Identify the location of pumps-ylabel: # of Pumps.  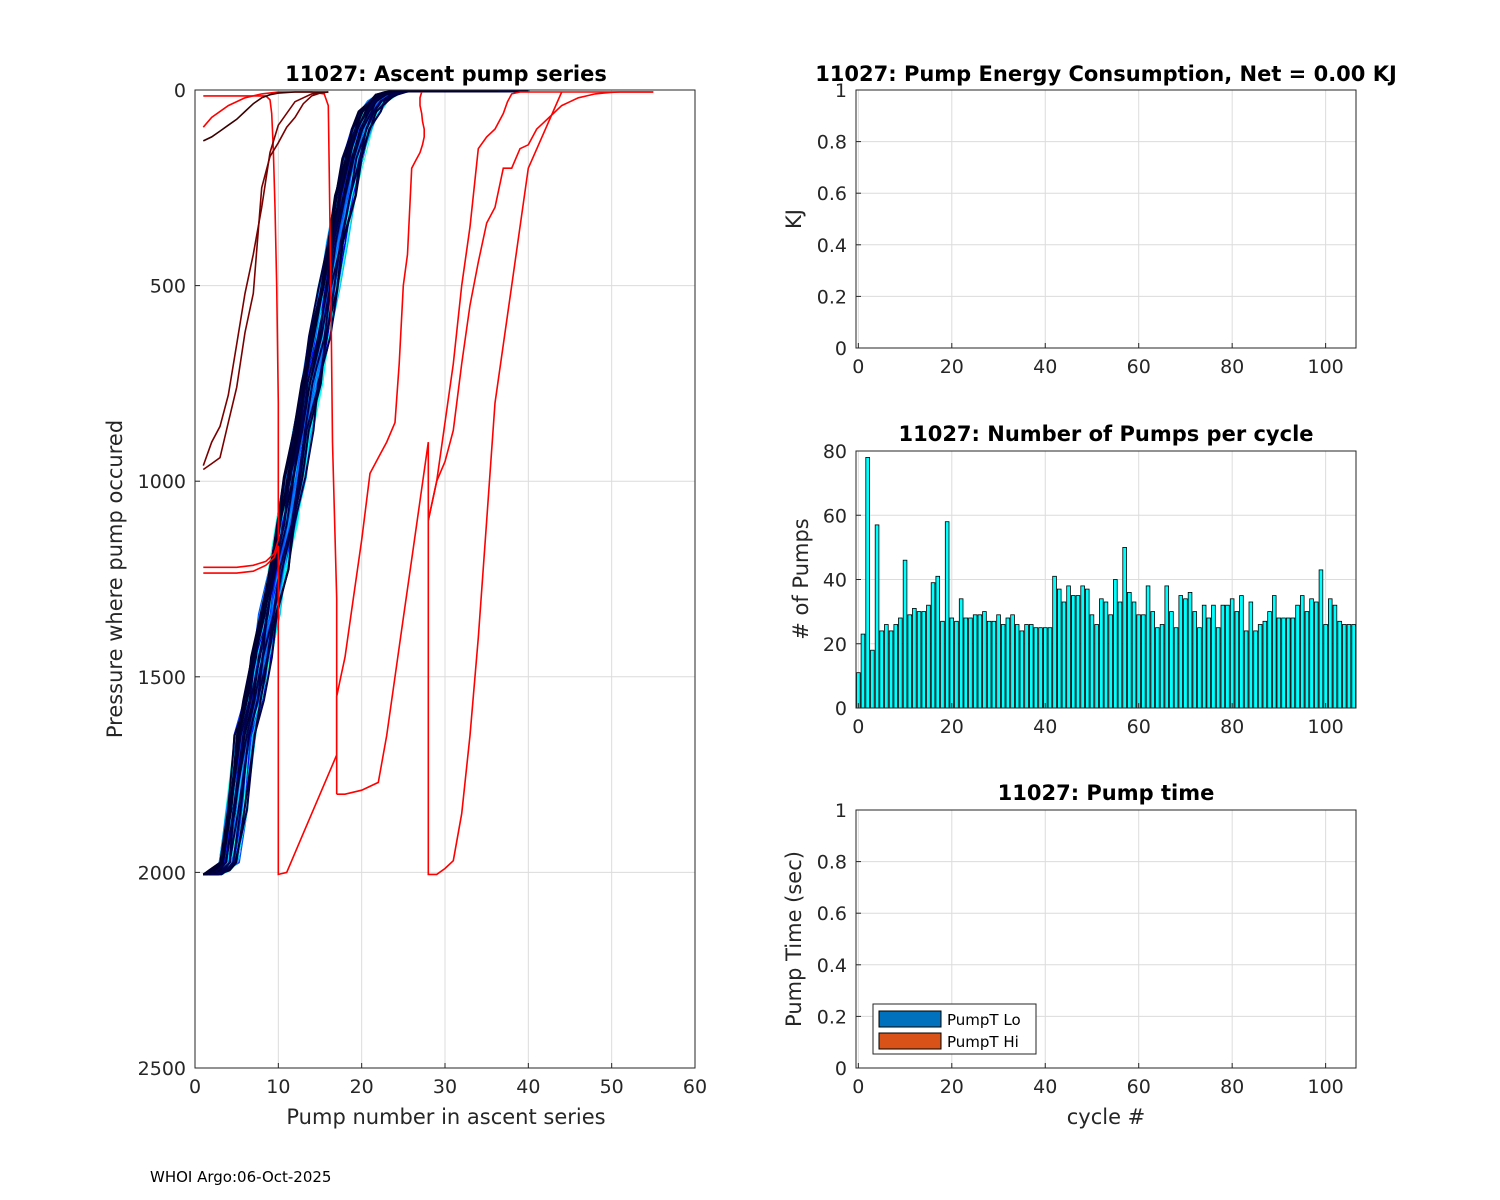
(801, 579).